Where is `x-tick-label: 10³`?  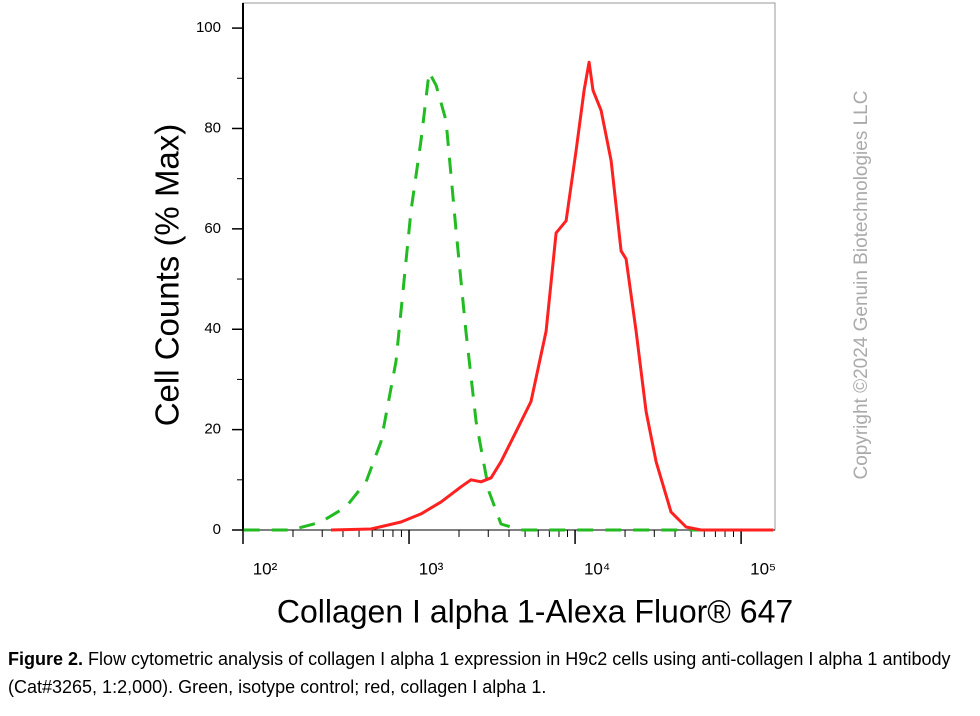
x-tick-label: 10³ is located at coordinates (431, 568).